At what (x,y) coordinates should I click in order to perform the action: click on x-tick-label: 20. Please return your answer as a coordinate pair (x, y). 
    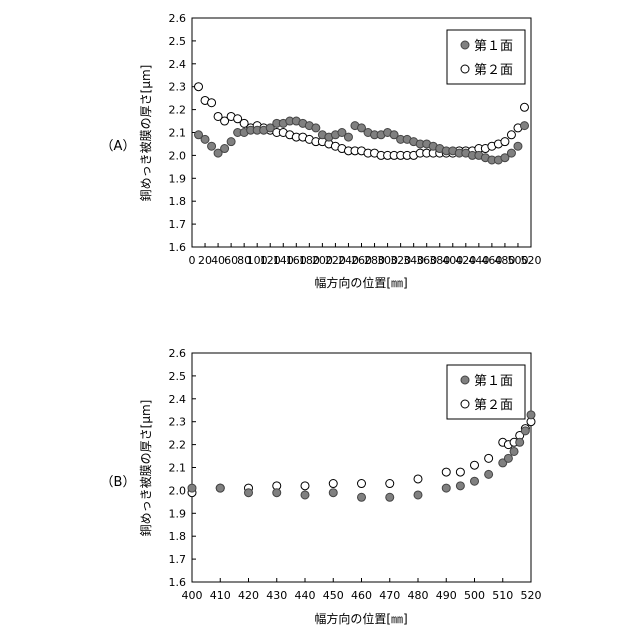
    Looking at the image, I should click on (205, 260).